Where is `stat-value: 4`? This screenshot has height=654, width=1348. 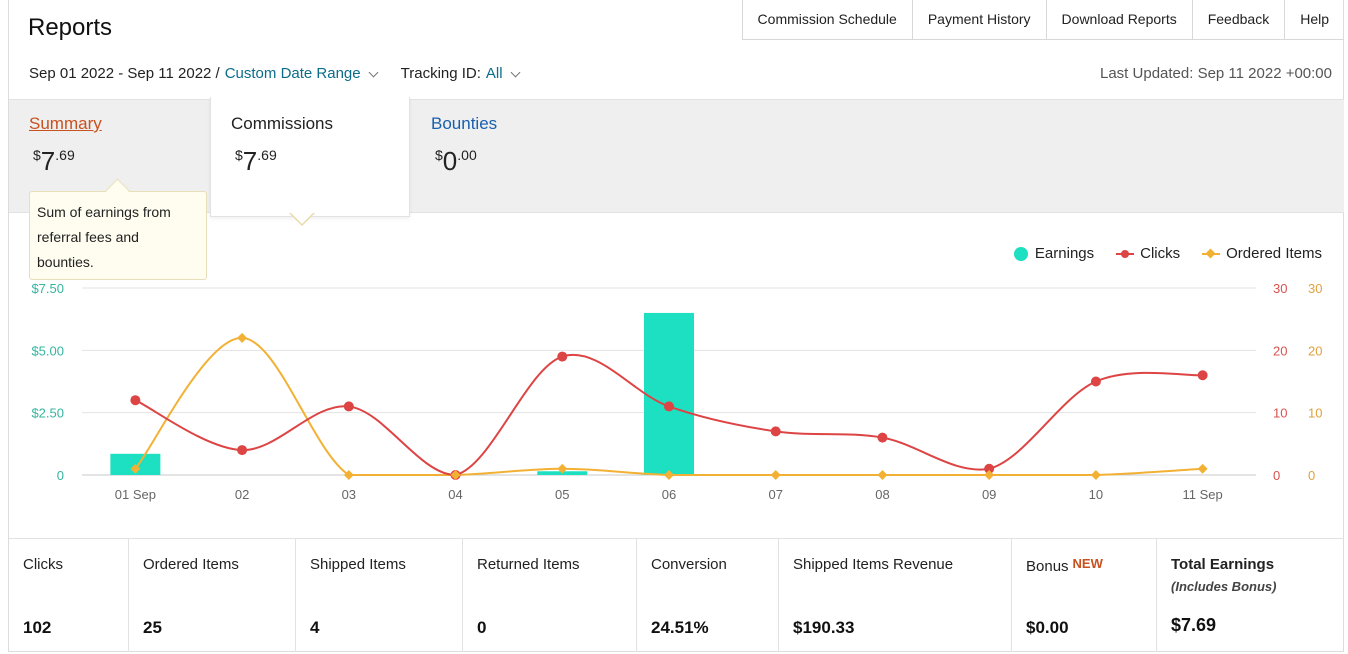 stat-value: 4 is located at coordinates (315, 627).